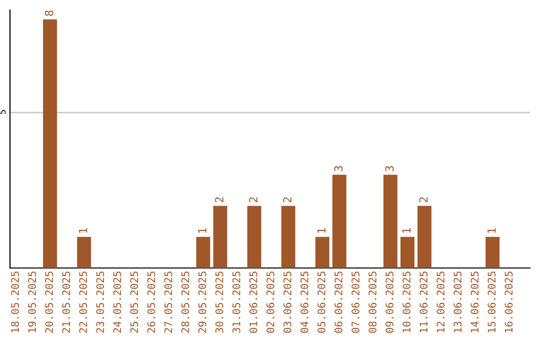  What do you see at coordinates (338, 302) in the screenshot?
I see `x-tick-label: 06.06.2025` at bounding box center [338, 302].